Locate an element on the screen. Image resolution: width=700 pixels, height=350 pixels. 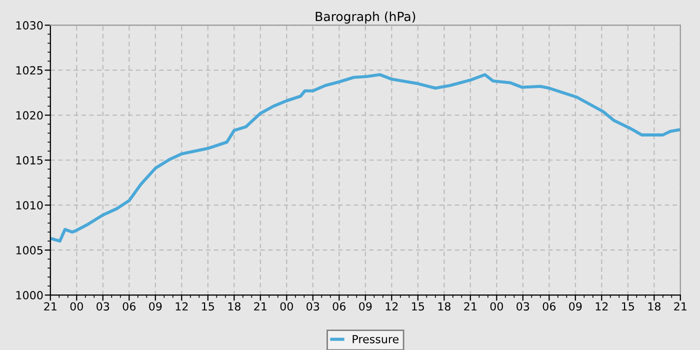
y-tick-label: 1030 is located at coordinates (29, 25).